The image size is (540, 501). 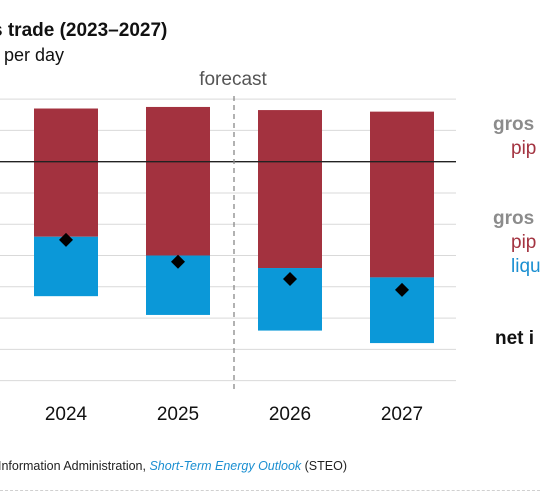 I want to click on chart-subtitle: t per day, so click(x=32, y=55).